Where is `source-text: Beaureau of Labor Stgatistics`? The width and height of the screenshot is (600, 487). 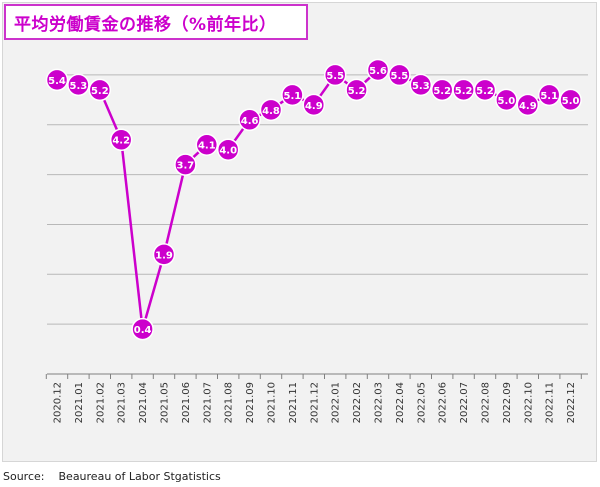
source-text: Beaureau of Labor Stgatistics is located at coordinates (139, 476).